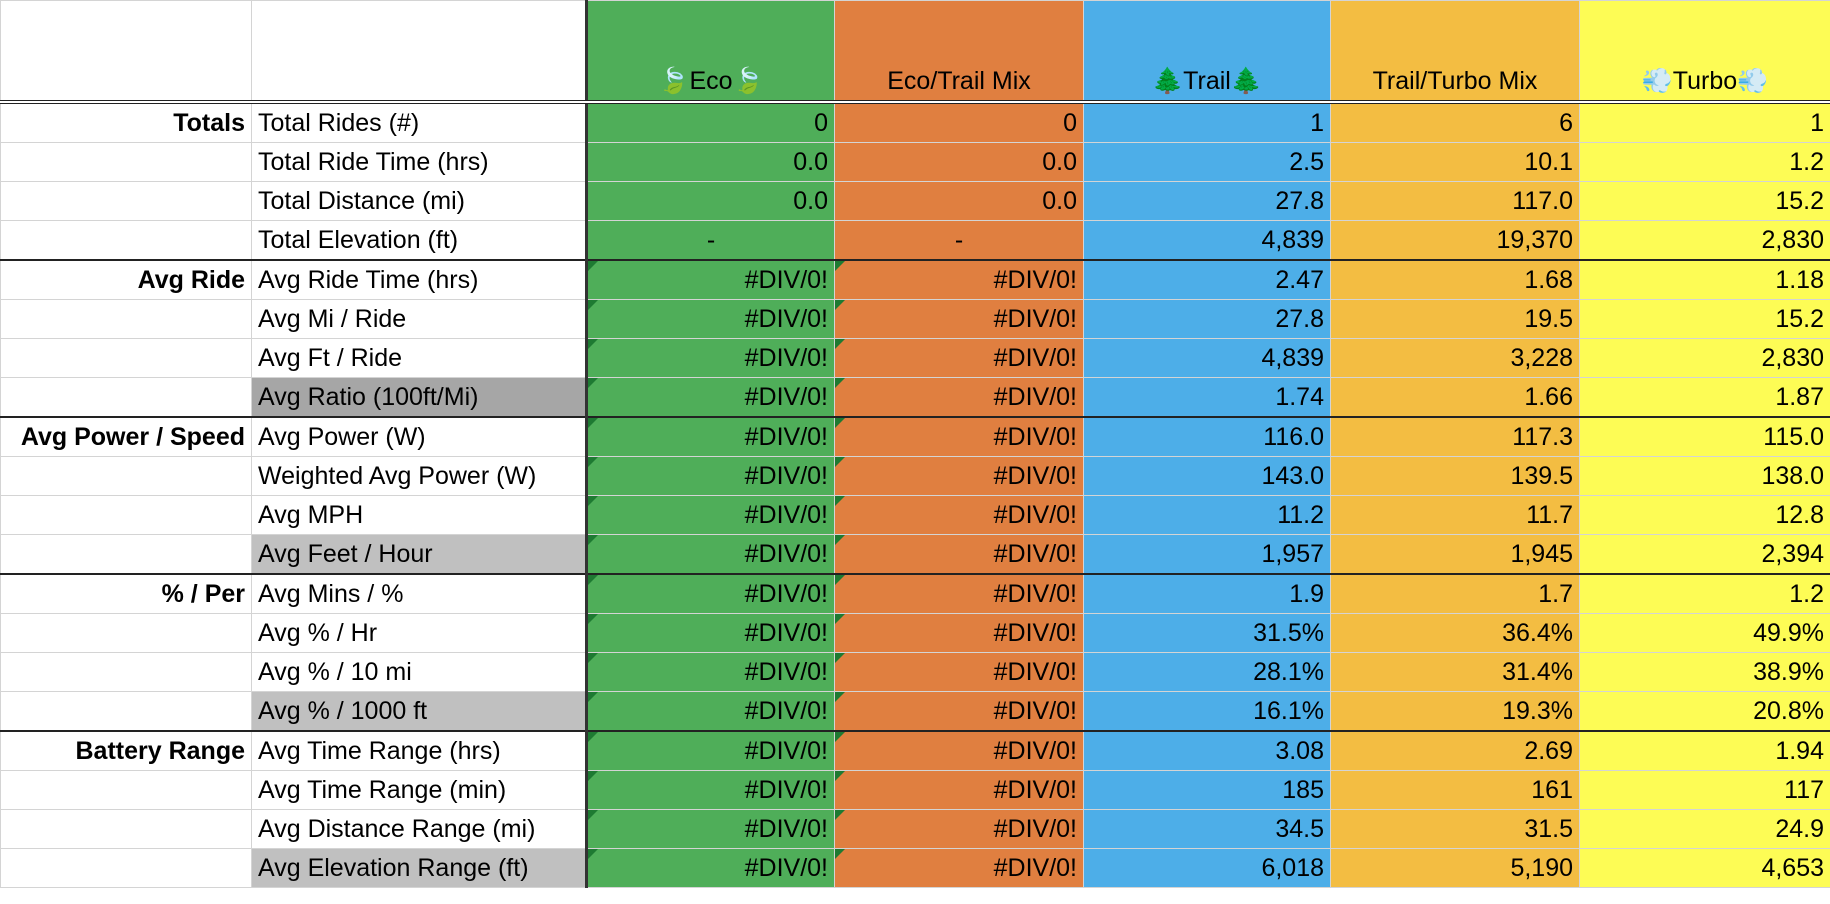 This screenshot has width=1830, height=904. What do you see at coordinates (1455, 201) in the screenshot?
I see `value-cell: 117.0` at bounding box center [1455, 201].